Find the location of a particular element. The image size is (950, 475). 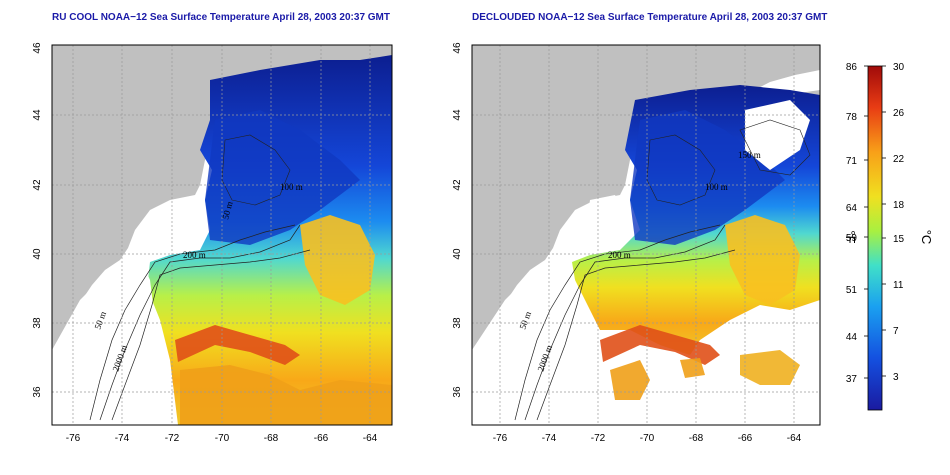

right-x-tick: -68 is located at coordinates (696, 438).